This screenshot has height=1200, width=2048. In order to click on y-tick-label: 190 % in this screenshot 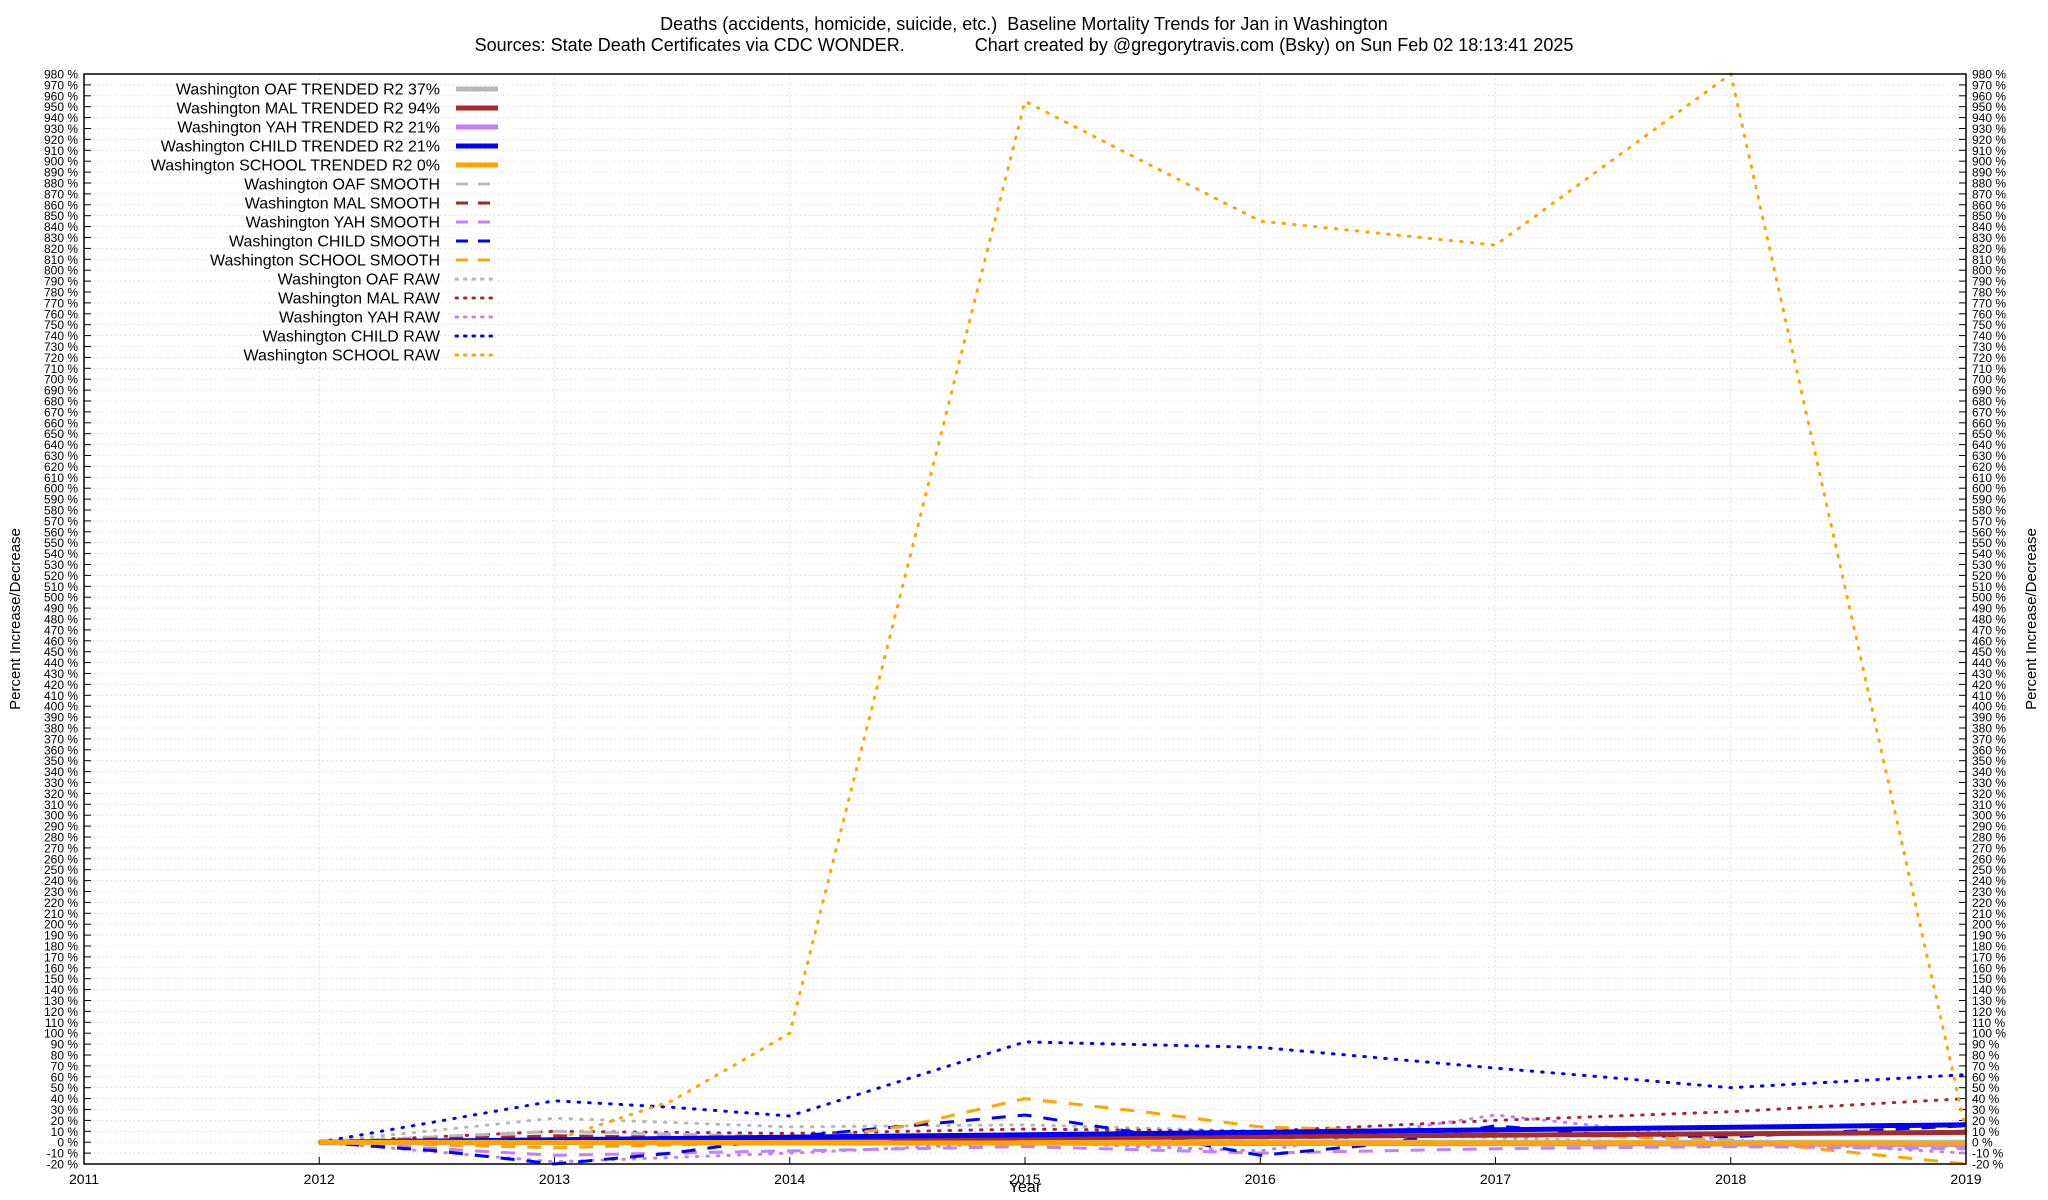, I will do `click(61, 936)`.